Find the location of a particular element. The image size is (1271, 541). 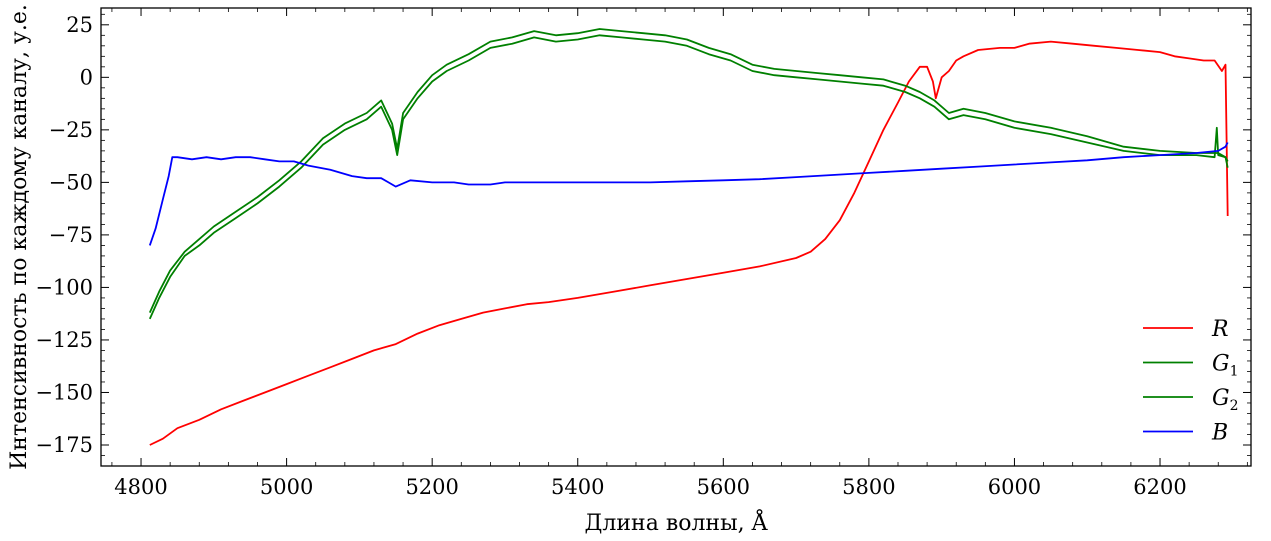

y-tick-label: −125 is located at coordinates (64, 340).